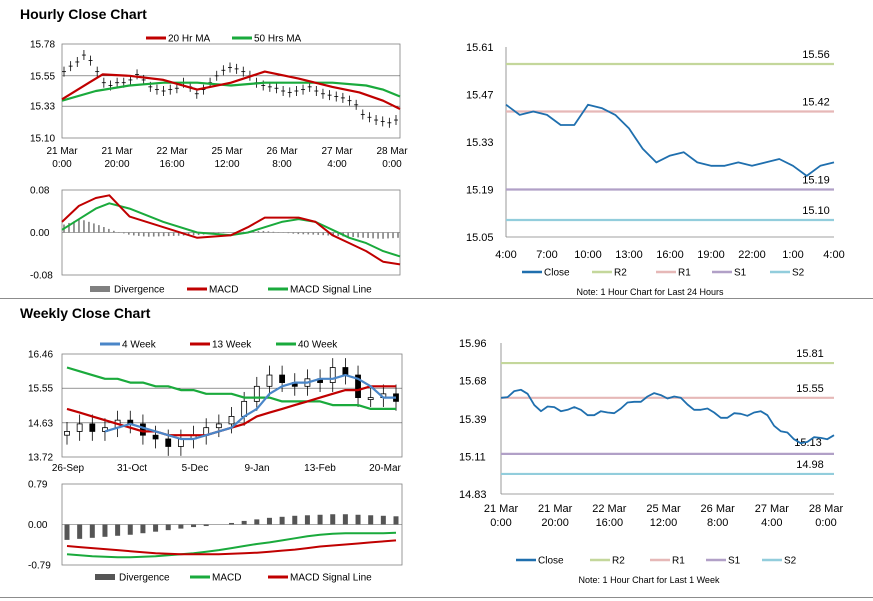 This screenshot has height=601, width=873. I want to click on weekly-price-y-tick: 15.55, so click(40, 389).